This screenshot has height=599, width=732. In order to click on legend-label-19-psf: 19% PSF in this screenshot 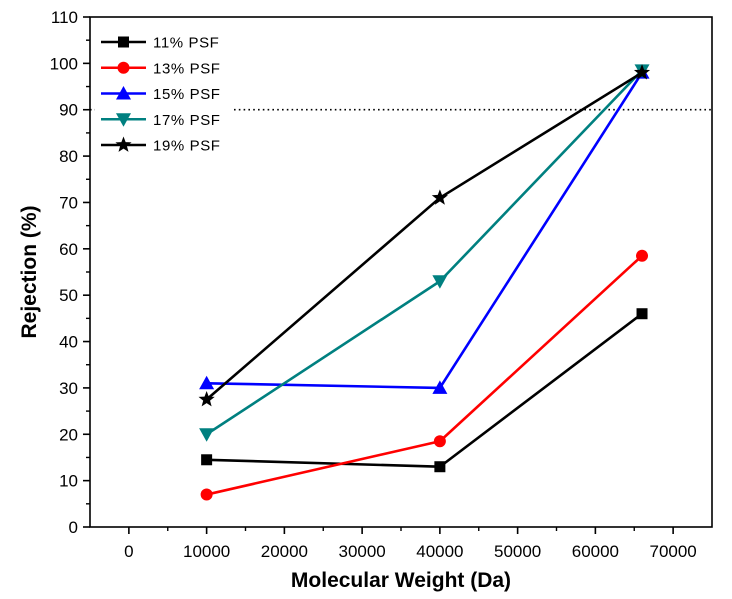, I will do `click(187, 146)`.